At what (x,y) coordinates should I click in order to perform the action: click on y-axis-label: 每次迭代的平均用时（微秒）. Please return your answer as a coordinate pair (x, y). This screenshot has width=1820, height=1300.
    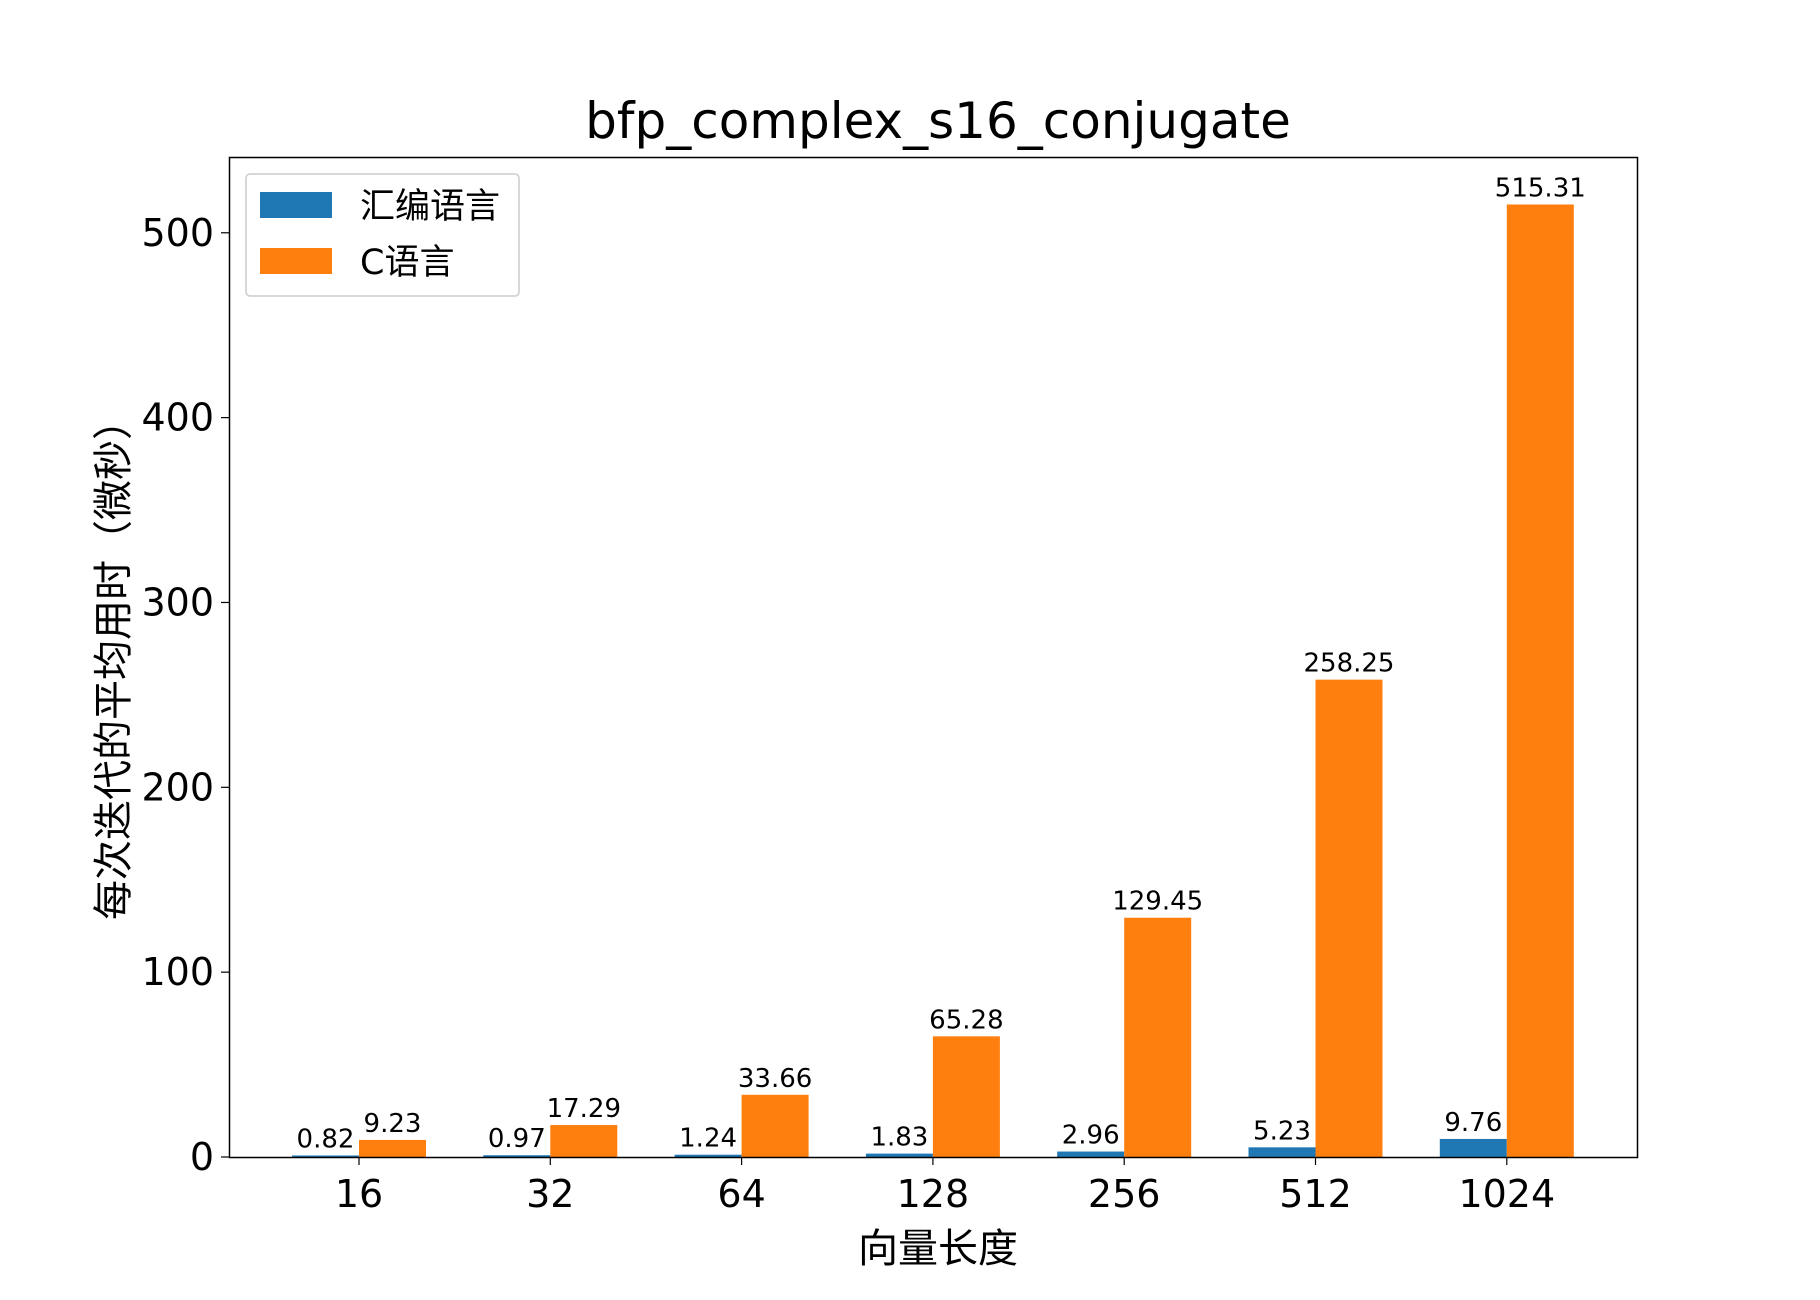
    Looking at the image, I should click on (114, 660).